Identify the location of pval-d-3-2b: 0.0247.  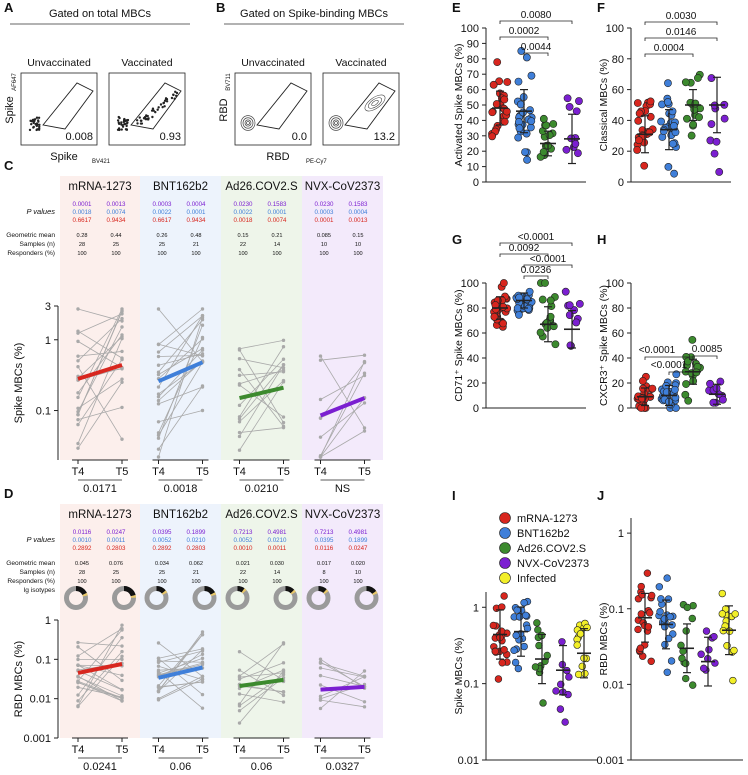
(358, 548).